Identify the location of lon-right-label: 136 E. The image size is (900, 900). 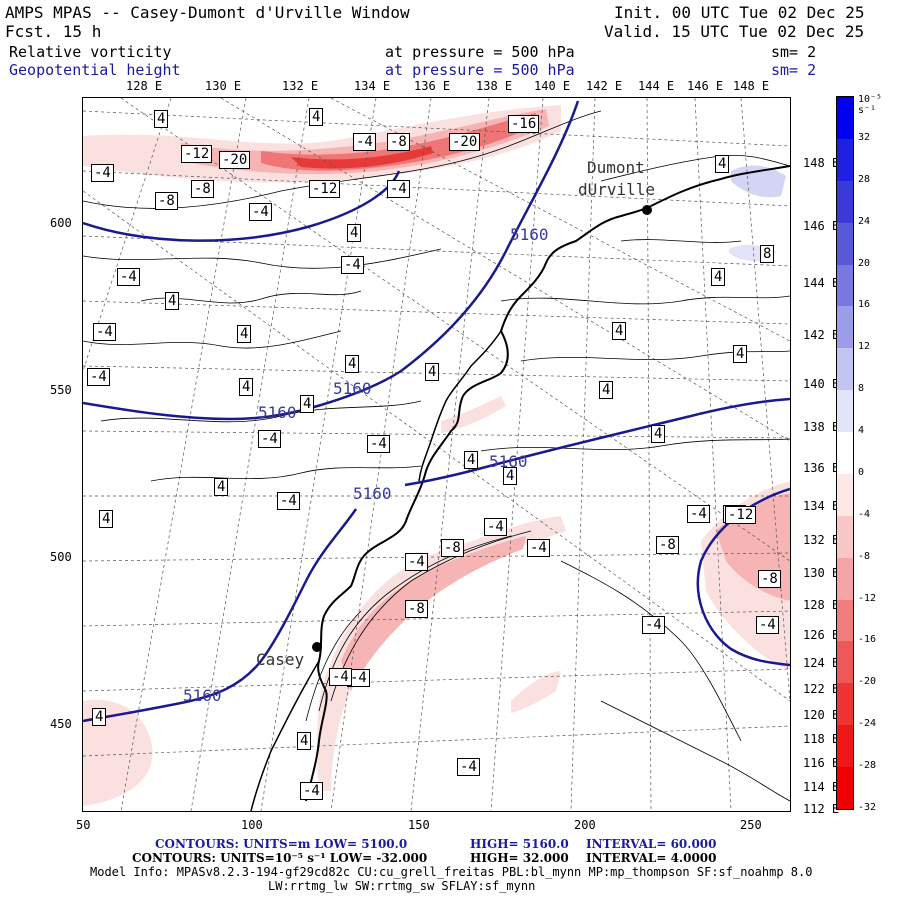
(821, 468).